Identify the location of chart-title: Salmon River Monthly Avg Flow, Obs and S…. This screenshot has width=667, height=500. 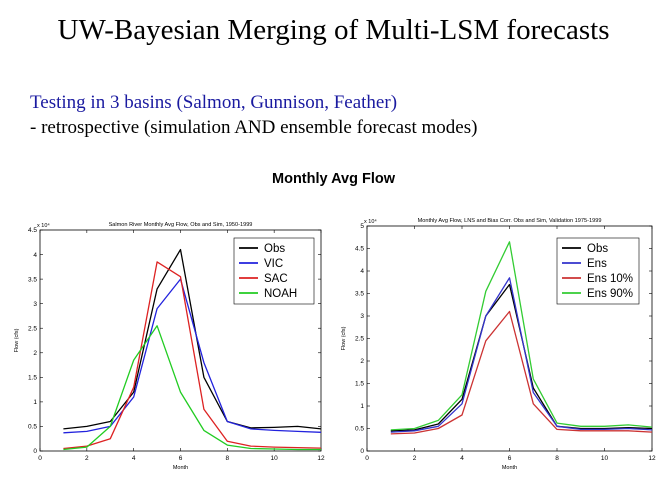
(181, 225).